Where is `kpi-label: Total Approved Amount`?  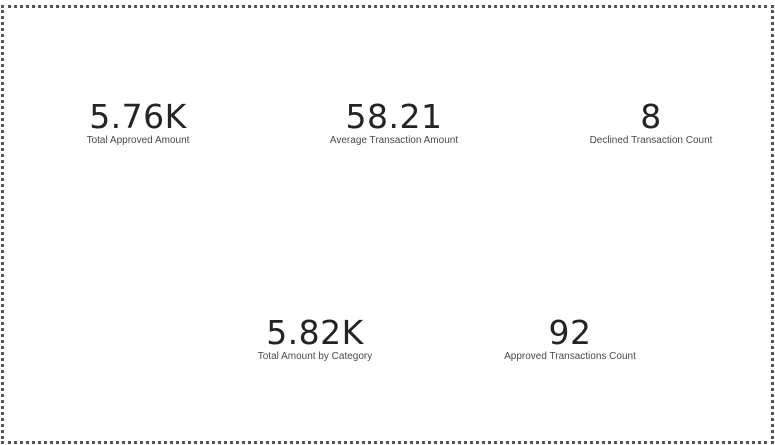 kpi-label: Total Approved Amount is located at coordinates (138, 140).